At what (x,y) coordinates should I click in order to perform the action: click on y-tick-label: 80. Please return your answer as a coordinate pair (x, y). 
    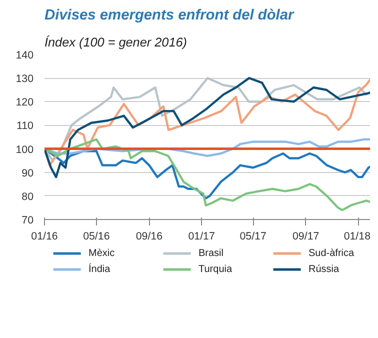
    Looking at the image, I should click on (28, 196).